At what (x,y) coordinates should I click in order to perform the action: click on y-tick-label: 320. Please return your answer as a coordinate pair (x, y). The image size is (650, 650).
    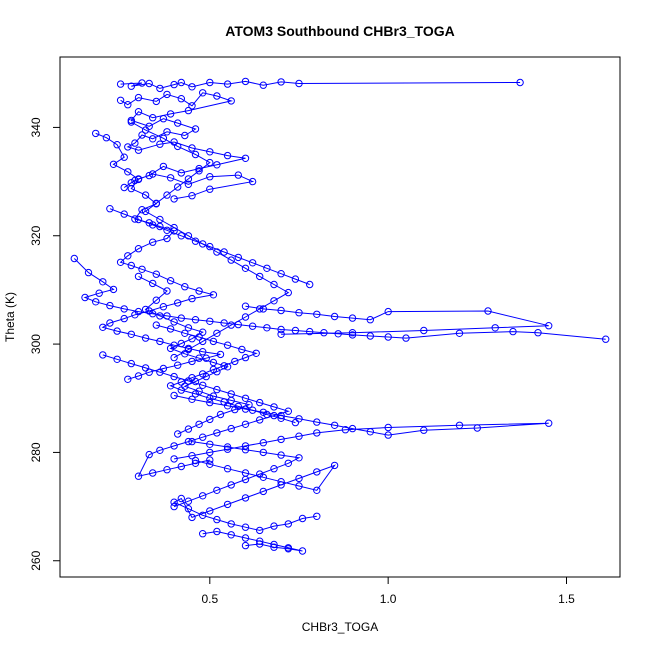
    Looking at the image, I should click on (36, 235).